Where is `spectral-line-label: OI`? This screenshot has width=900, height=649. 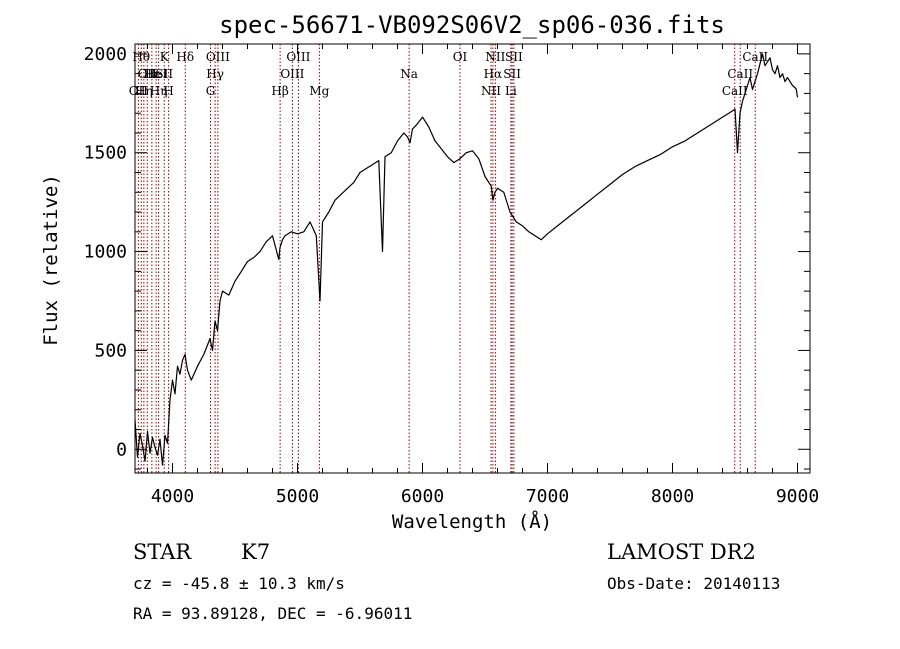
spectral-line-label: OI is located at coordinates (460, 57).